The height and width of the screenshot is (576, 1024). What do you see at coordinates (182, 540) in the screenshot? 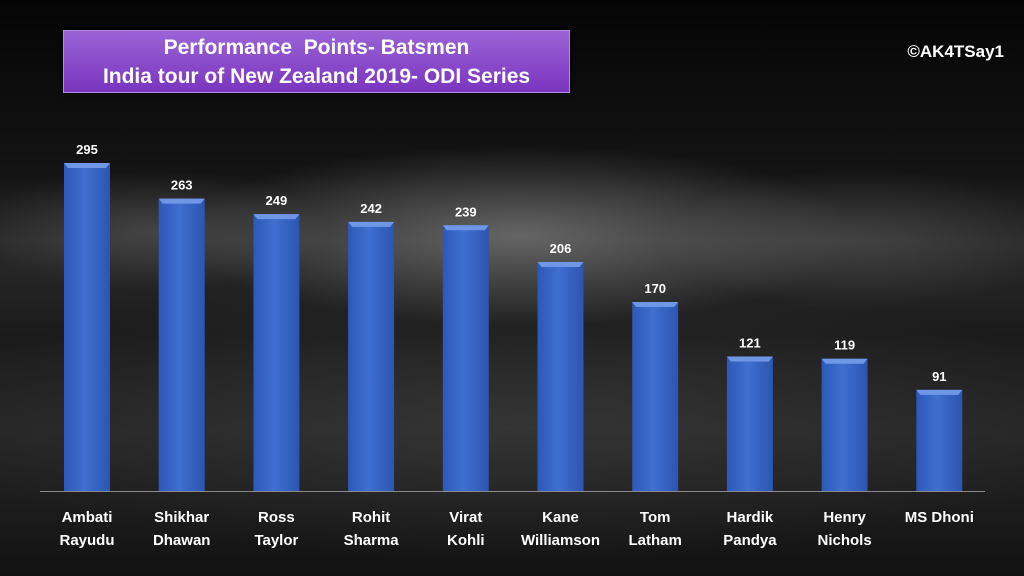
I see `category-tick-label: Dhawan` at bounding box center [182, 540].